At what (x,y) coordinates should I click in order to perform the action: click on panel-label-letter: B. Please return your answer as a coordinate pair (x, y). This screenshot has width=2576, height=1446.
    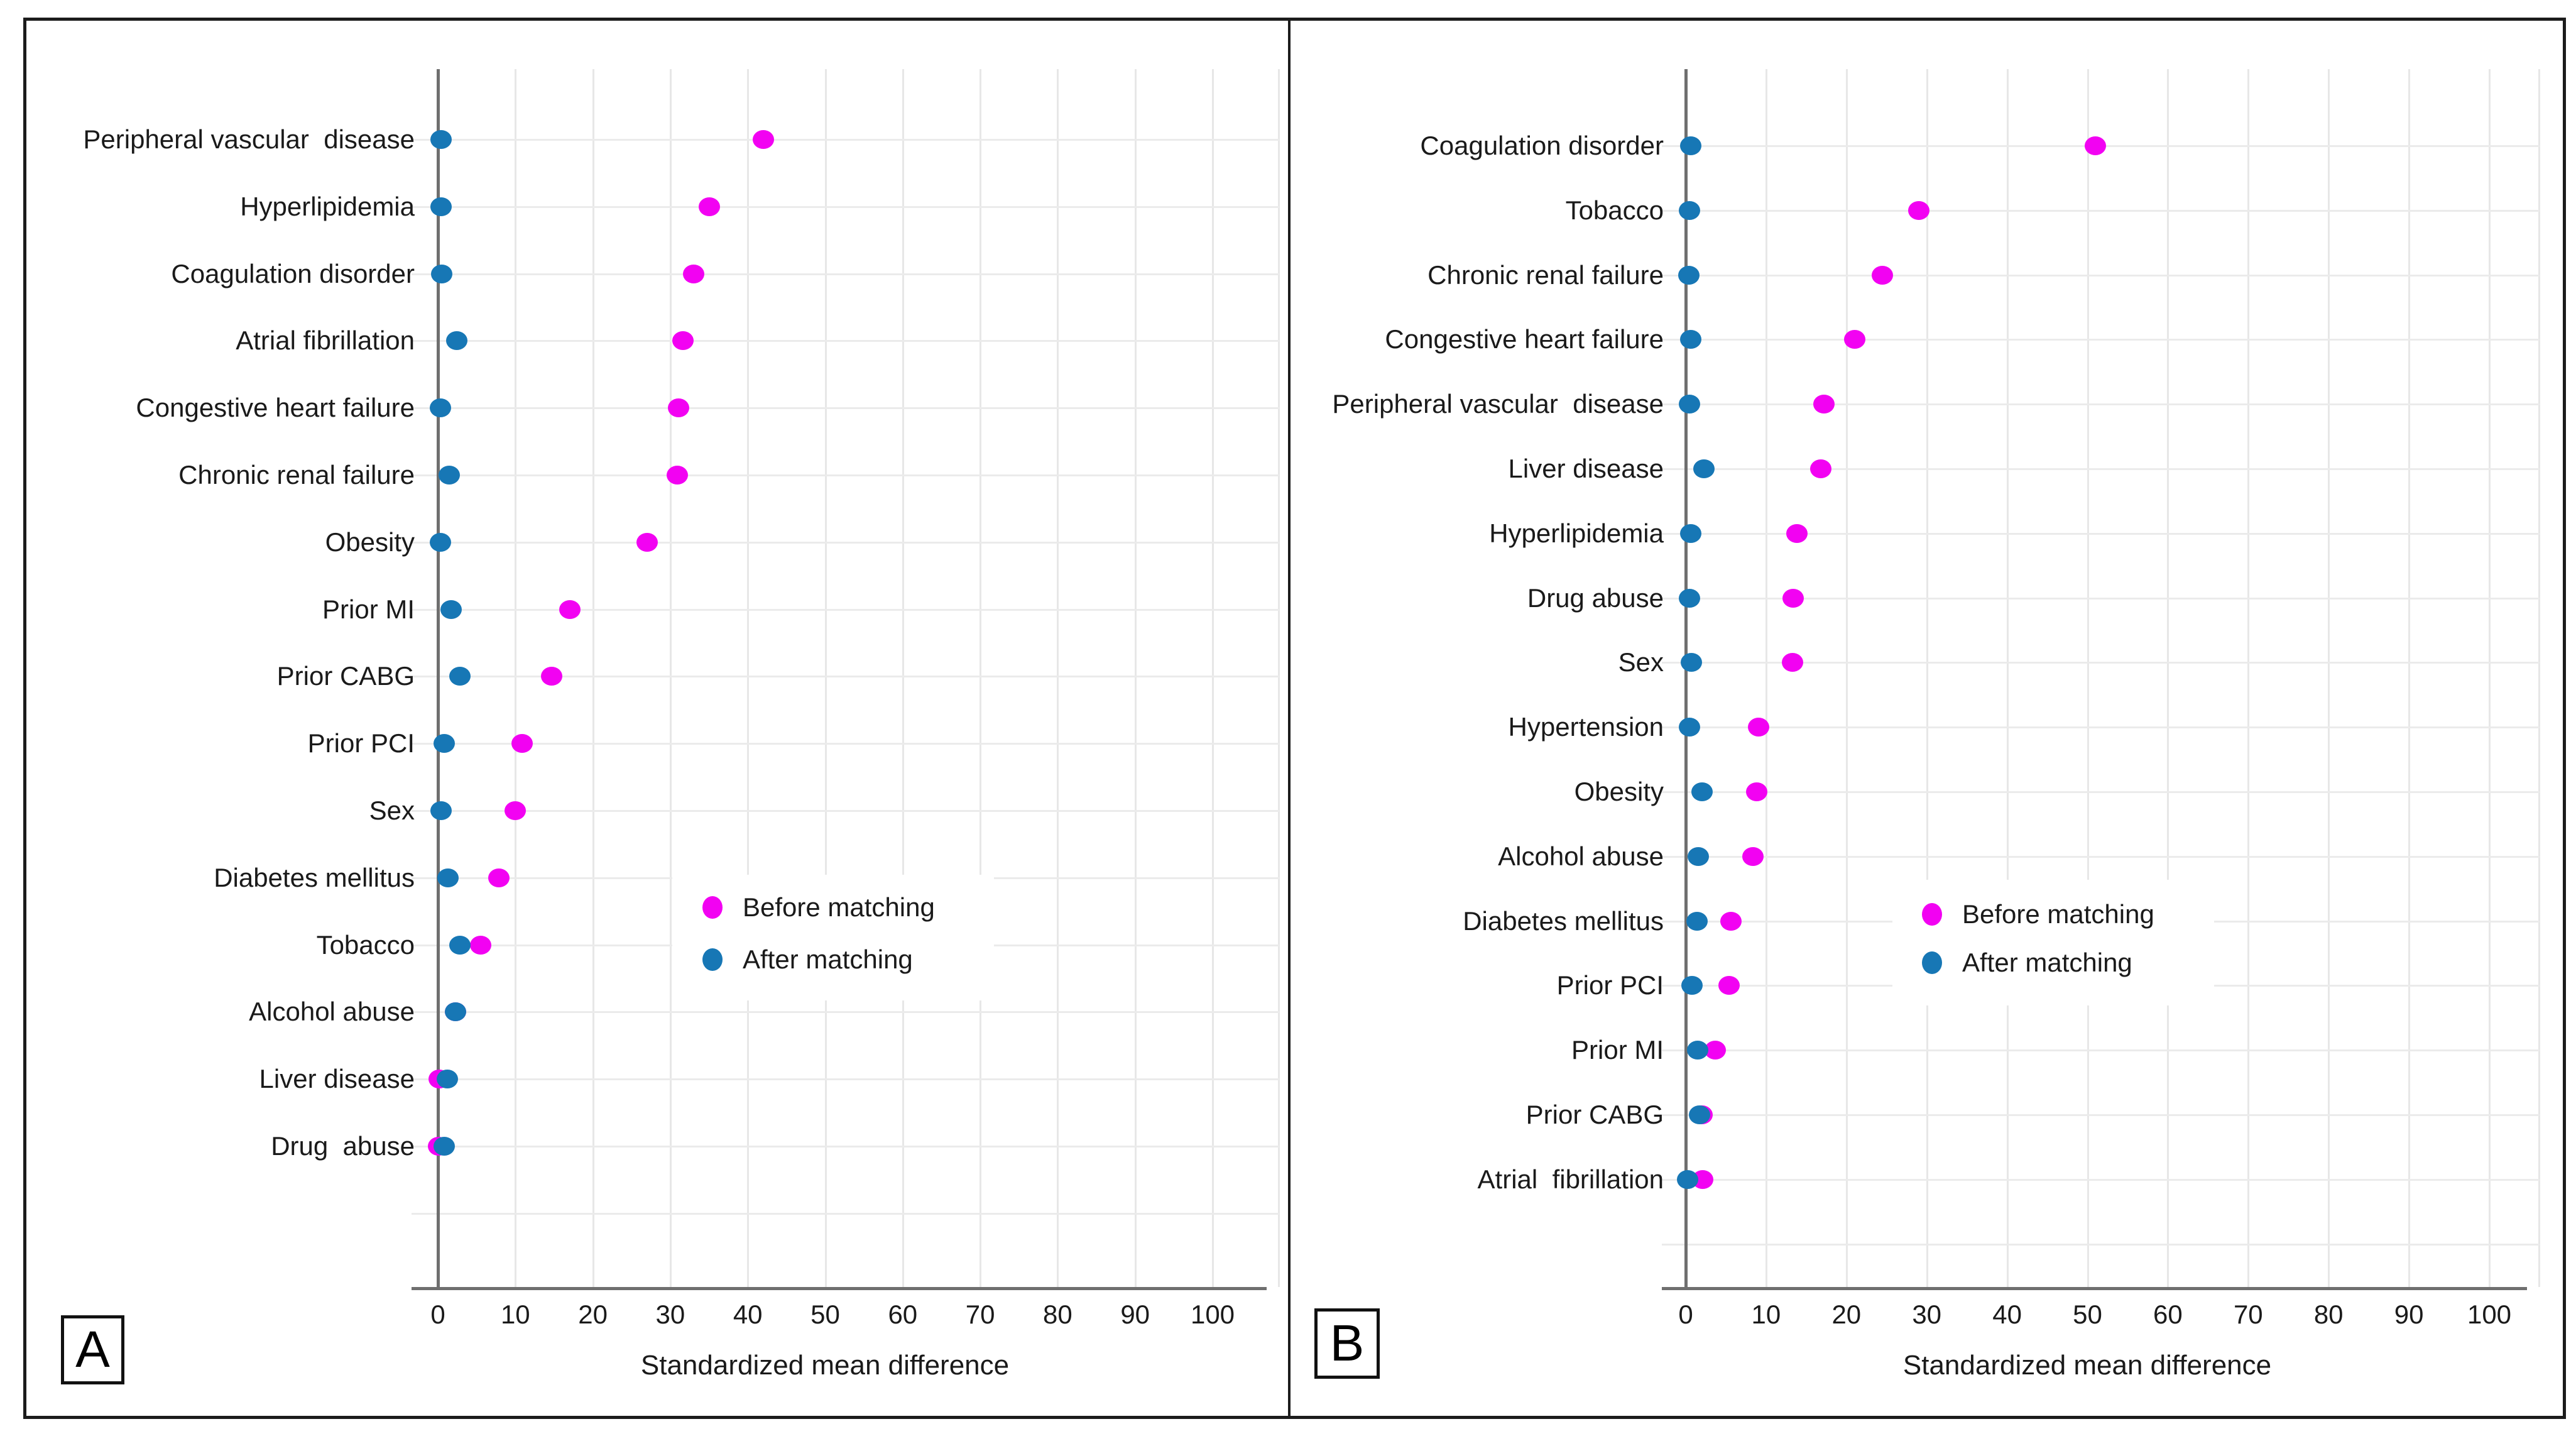
    Looking at the image, I should click on (1347, 1343).